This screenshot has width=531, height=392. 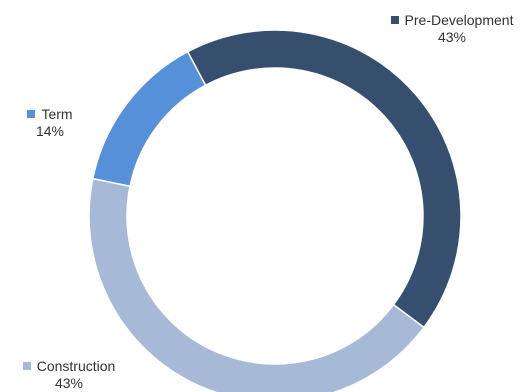 What do you see at coordinates (459, 20) in the screenshot?
I see `label-pre-development-name: Pre-Development` at bounding box center [459, 20].